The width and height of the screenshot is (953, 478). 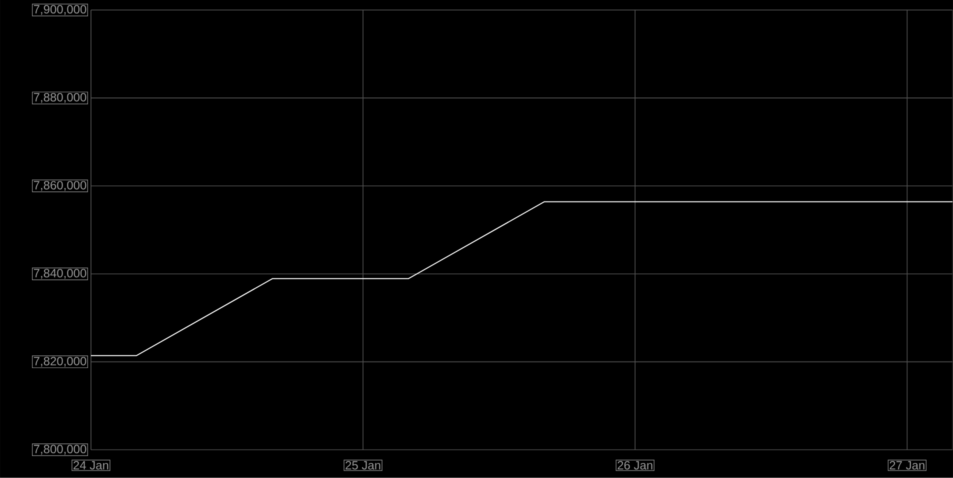 What do you see at coordinates (60, 449) in the screenshot?
I see `y-tick-label: 7,800,000` at bounding box center [60, 449].